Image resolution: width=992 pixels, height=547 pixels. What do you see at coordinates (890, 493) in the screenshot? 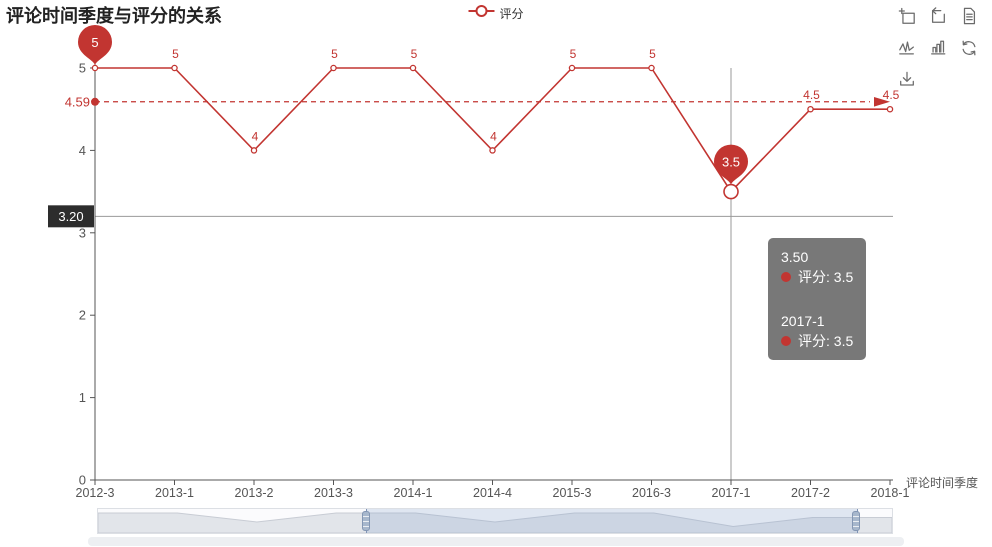
I see `x-axis-label: 2018-1` at bounding box center [890, 493].